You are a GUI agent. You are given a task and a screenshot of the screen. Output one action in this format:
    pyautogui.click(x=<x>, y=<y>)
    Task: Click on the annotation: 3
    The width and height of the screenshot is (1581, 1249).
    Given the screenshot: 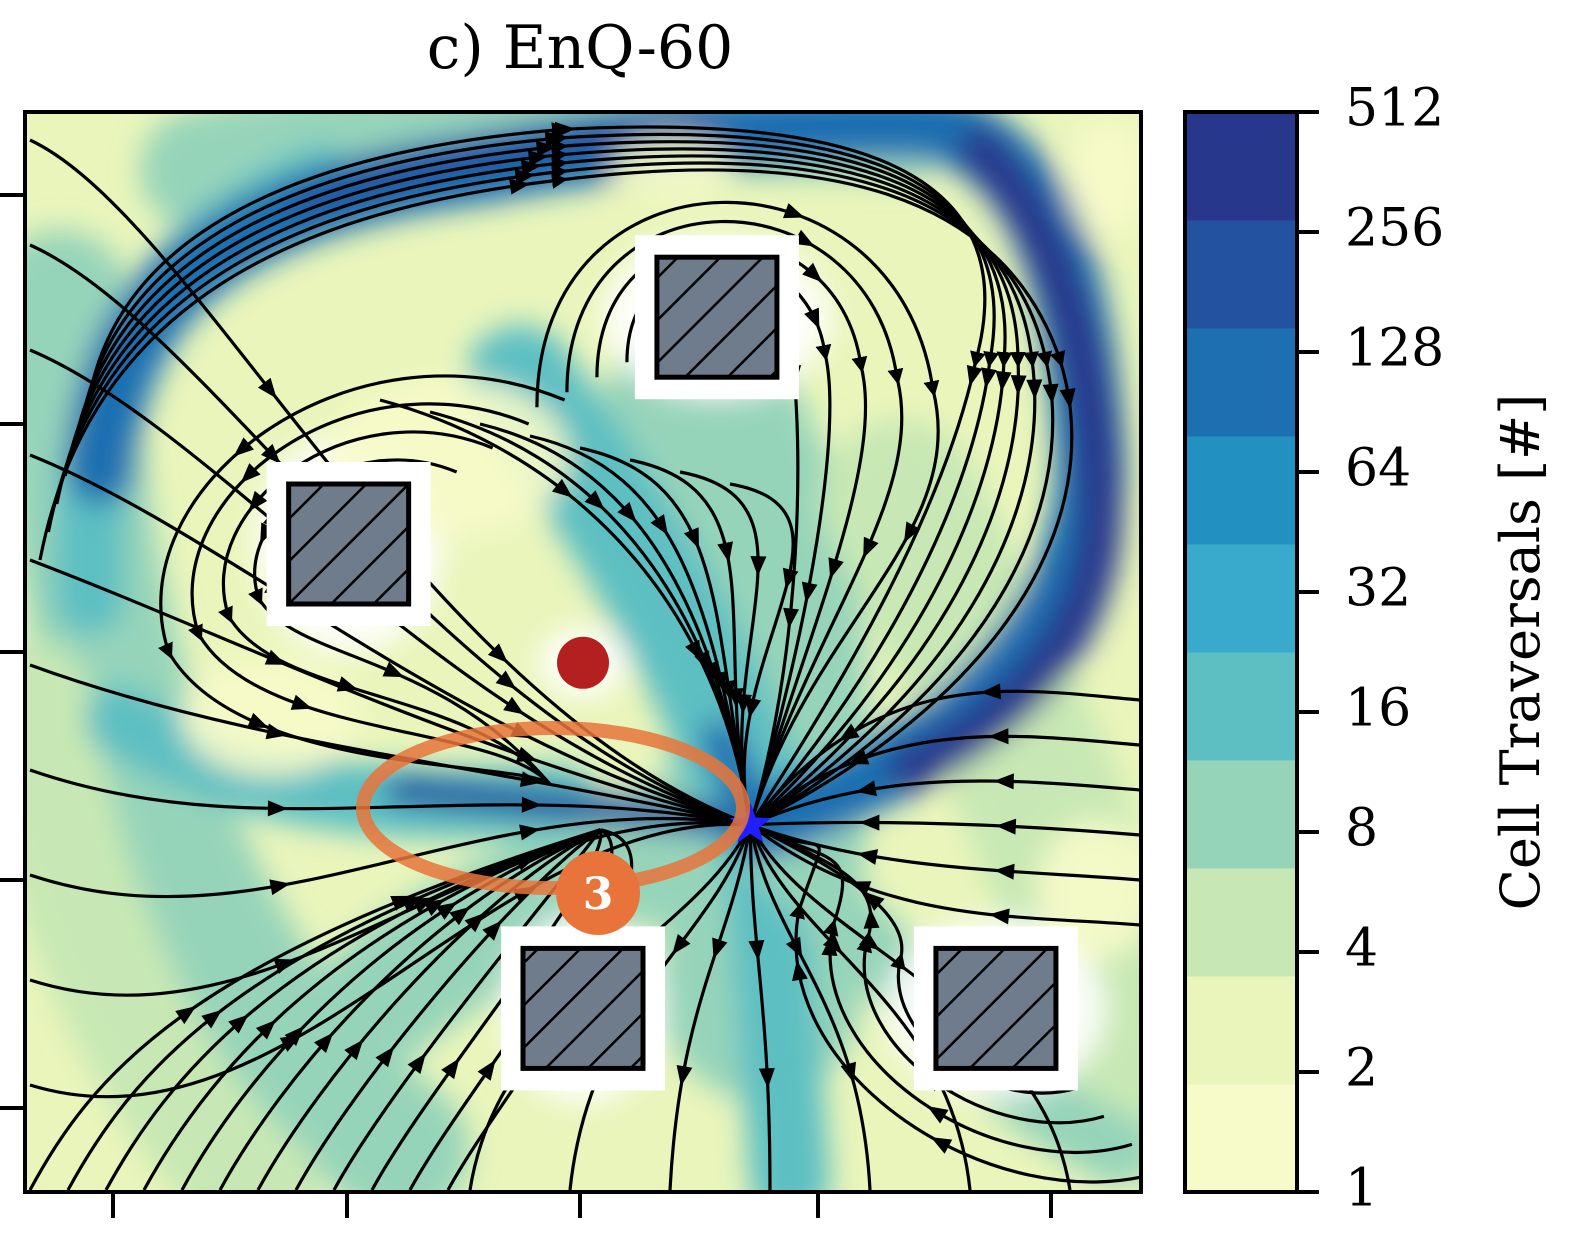 What is the action you would take?
    pyautogui.click(x=553, y=828)
    